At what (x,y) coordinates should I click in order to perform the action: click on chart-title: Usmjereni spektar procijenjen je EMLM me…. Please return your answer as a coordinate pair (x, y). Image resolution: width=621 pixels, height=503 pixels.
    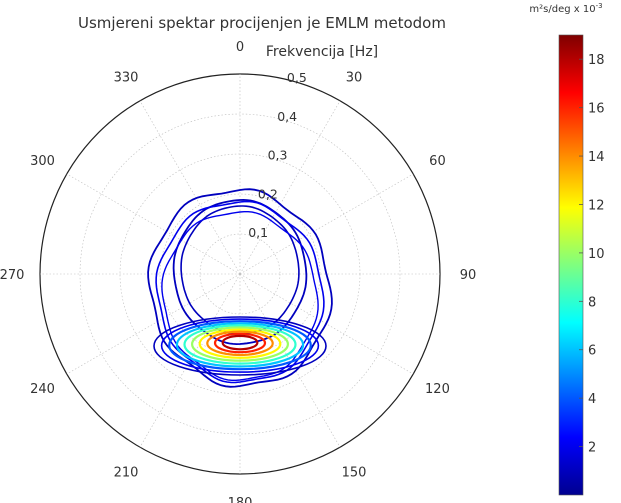
    Looking at the image, I should click on (262, 23).